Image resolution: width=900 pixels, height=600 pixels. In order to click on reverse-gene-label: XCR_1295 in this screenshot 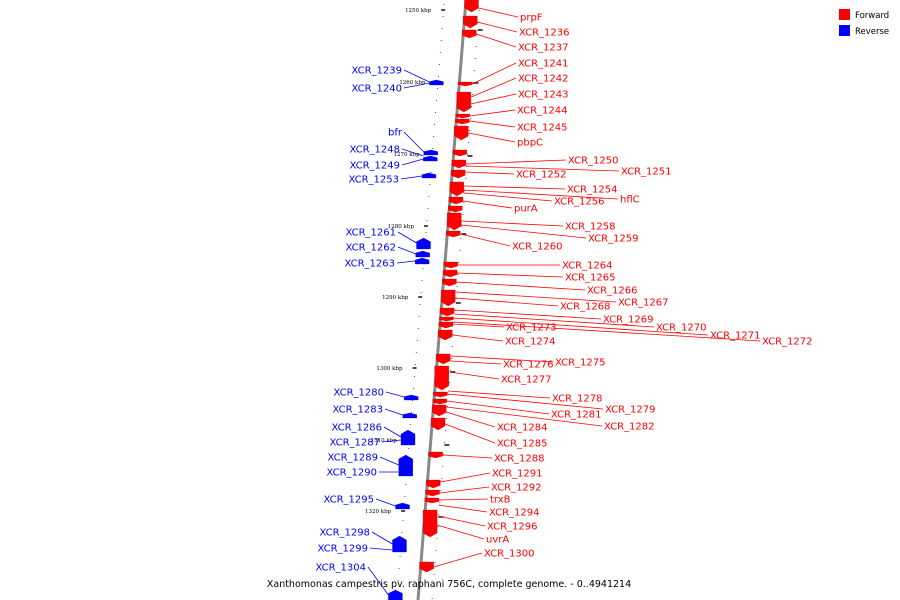, I will do `click(348, 500)`.